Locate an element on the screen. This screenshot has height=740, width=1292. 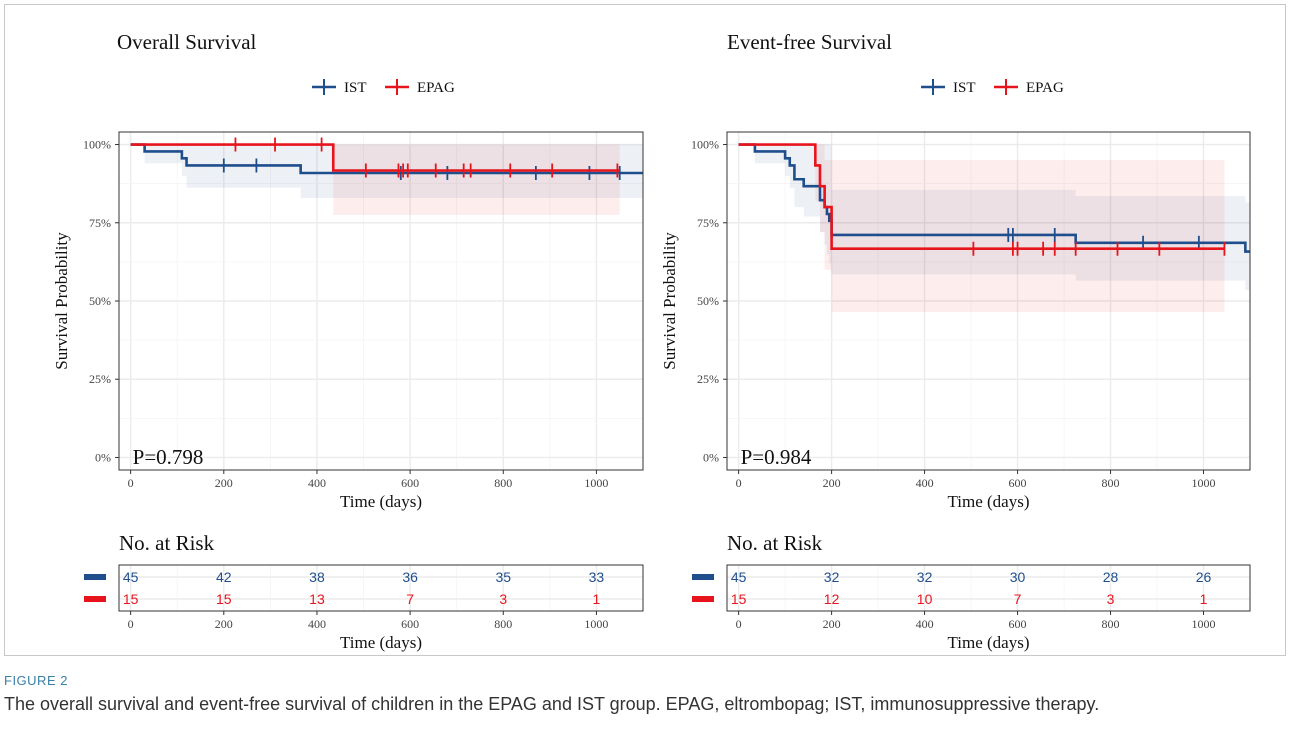
risk-cell-ist: 42 is located at coordinates (224, 577).